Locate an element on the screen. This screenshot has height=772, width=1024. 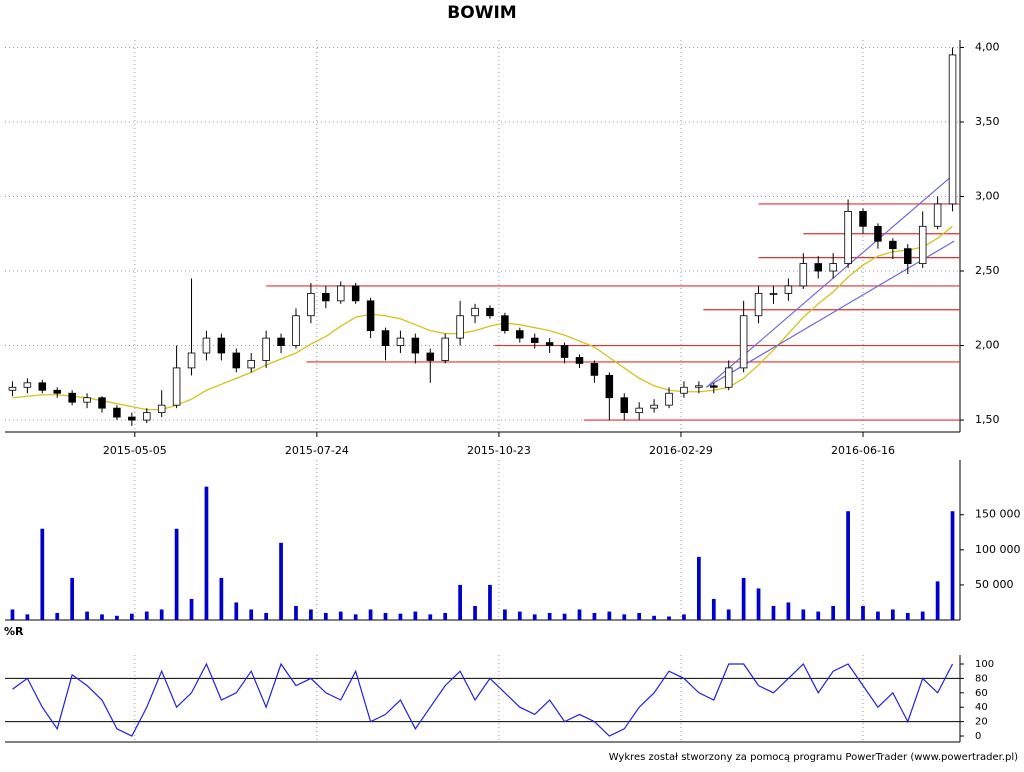
x-tick-label: 2015-10-23 is located at coordinates (499, 450).